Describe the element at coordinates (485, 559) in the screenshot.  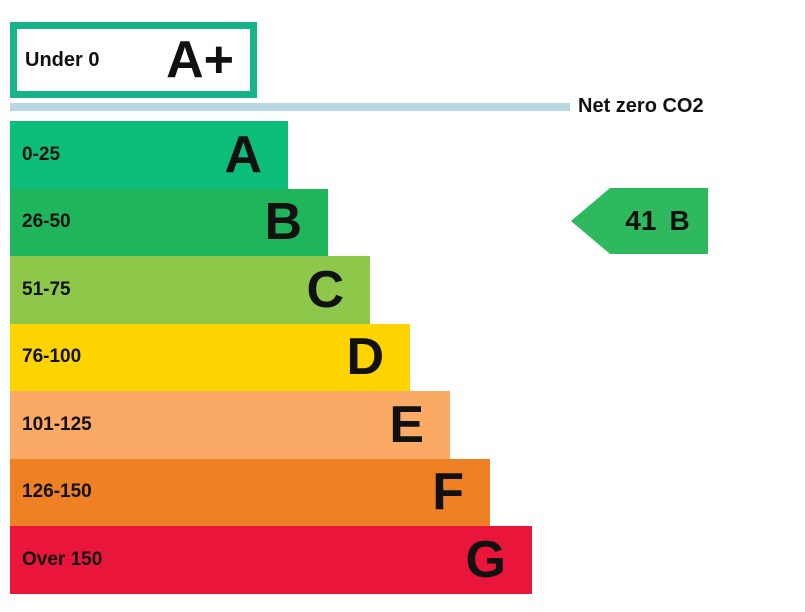
I see `band-letter: G` at that location.